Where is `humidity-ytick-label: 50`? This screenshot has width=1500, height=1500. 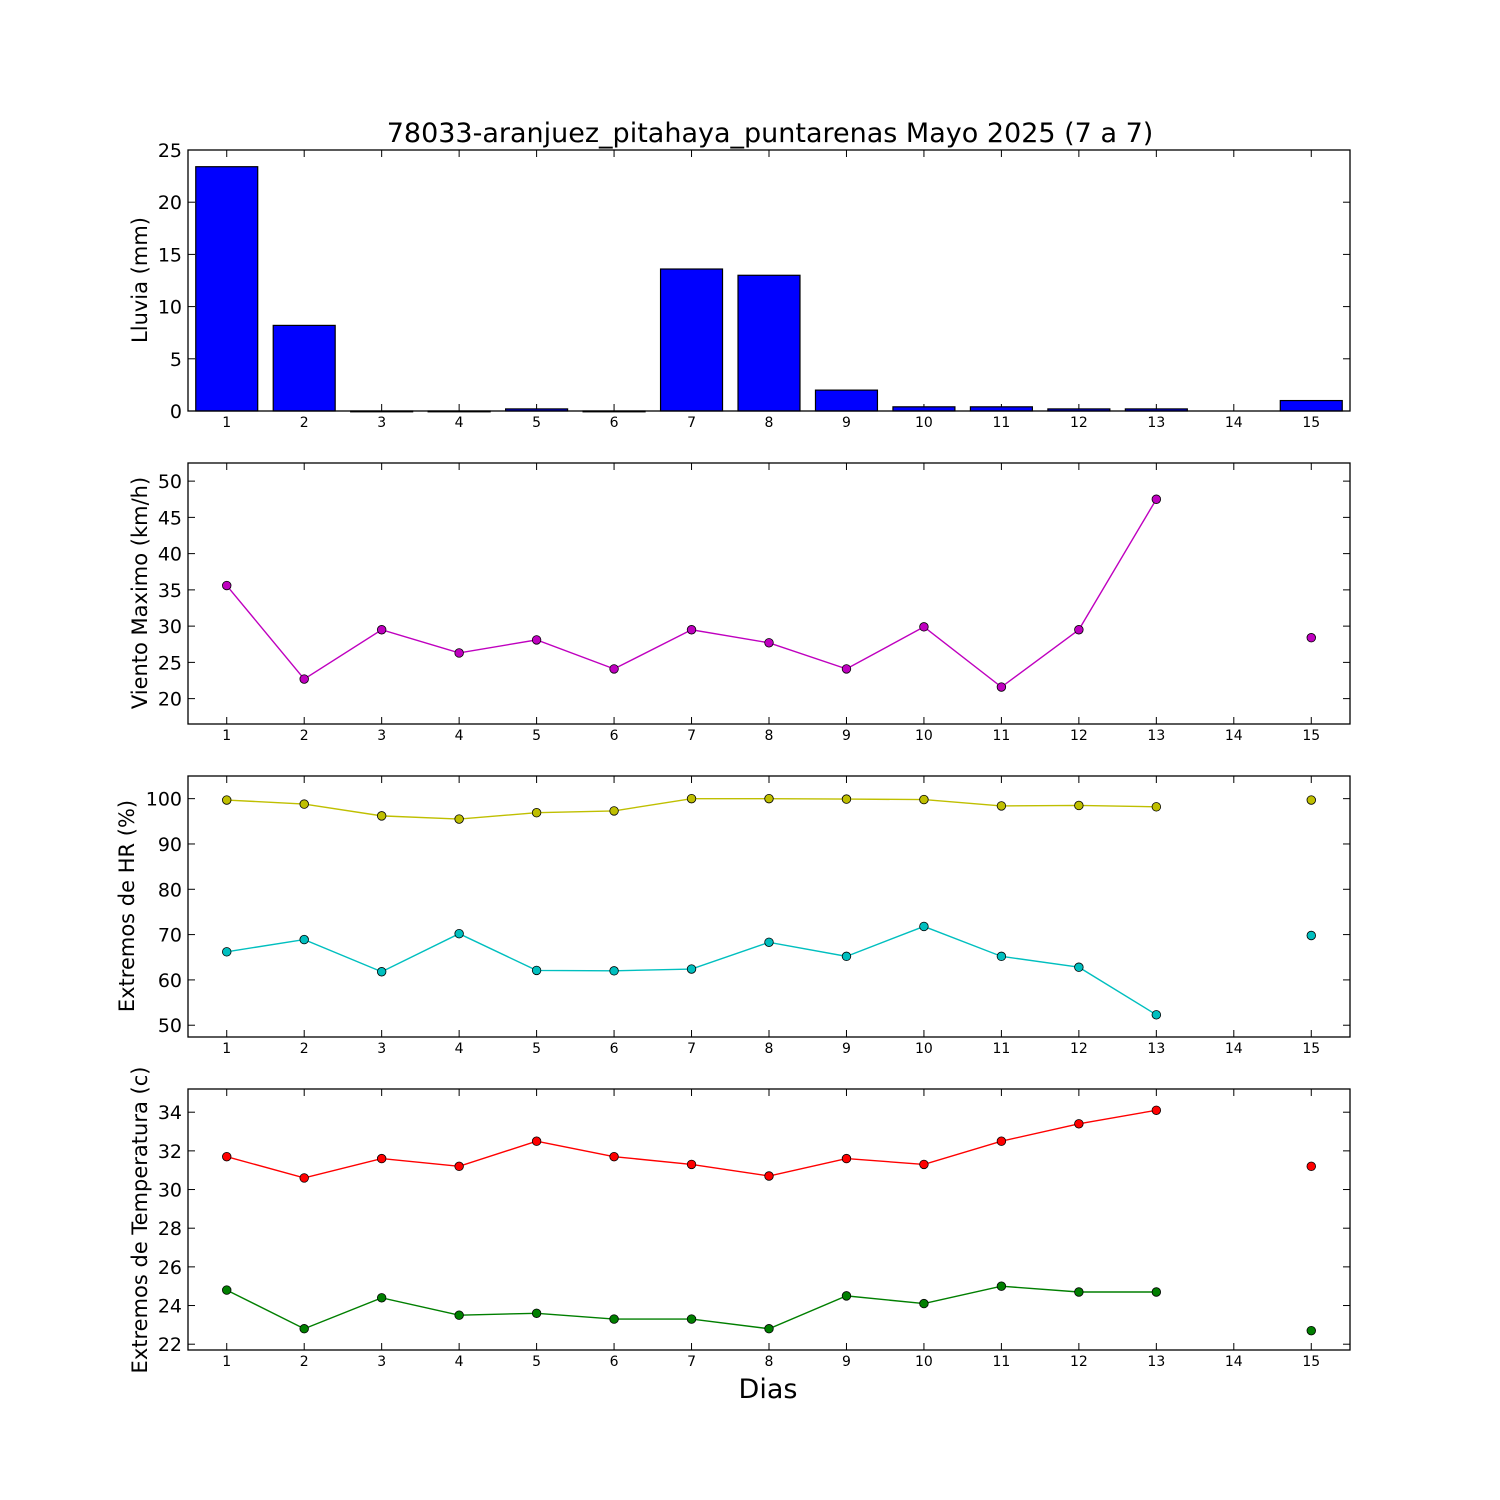
humidity-ytick-label: 50 is located at coordinates (170, 1026).